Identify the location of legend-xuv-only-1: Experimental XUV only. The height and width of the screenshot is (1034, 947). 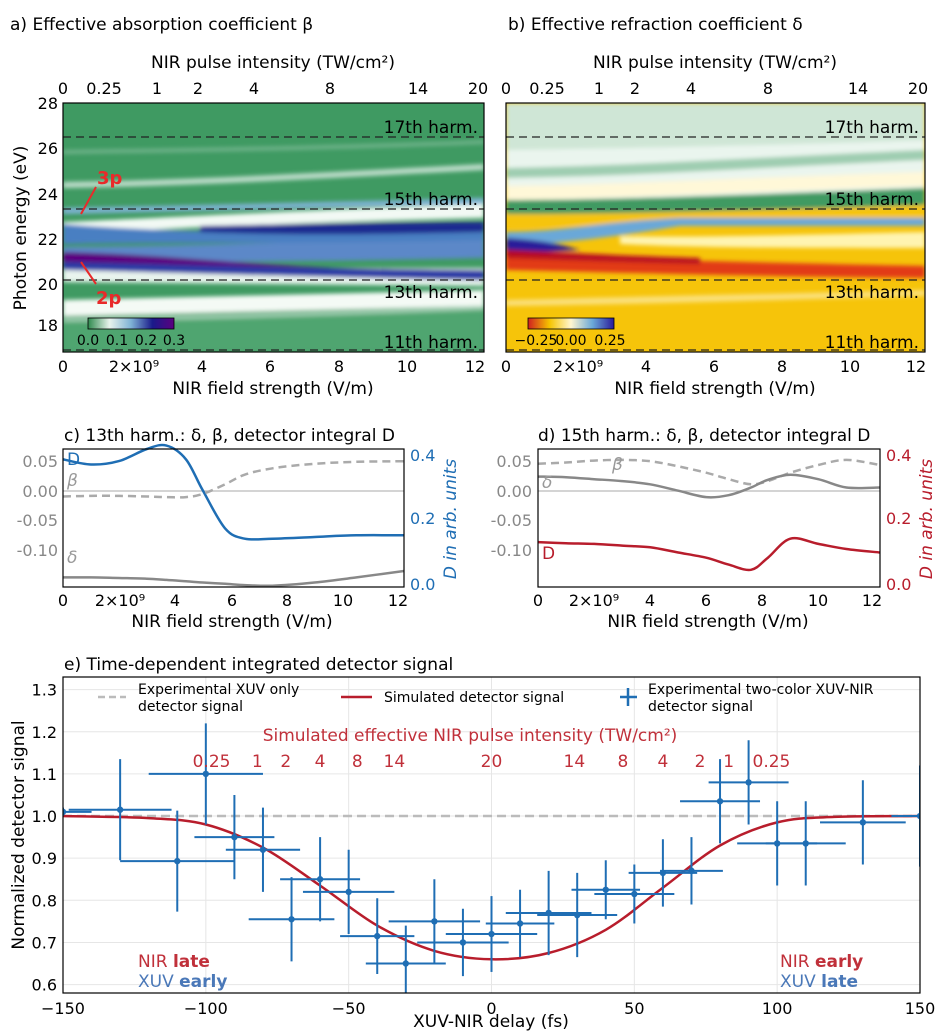
(218, 690).